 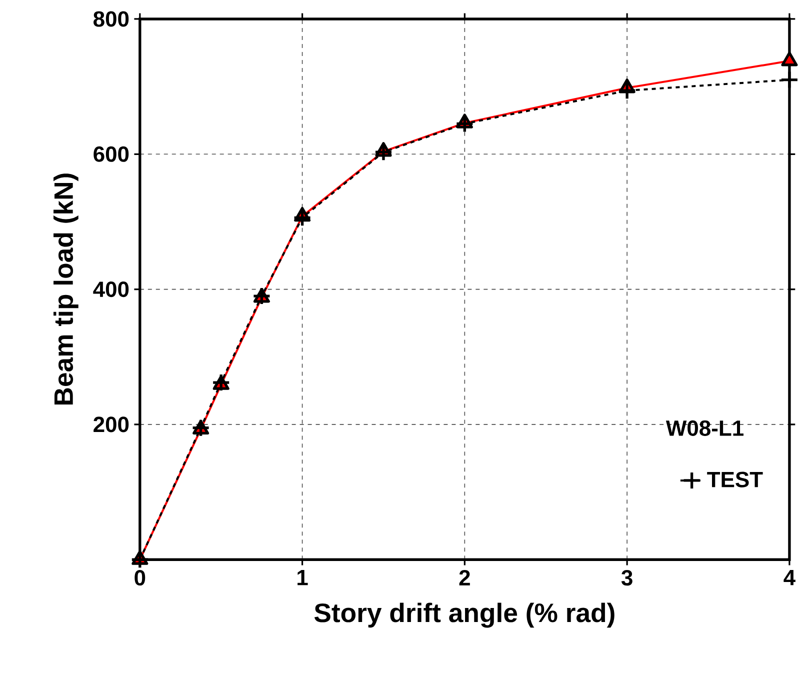 What do you see at coordinates (735, 480) in the screenshot?
I see `legend-label: TEST` at bounding box center [735, 480].